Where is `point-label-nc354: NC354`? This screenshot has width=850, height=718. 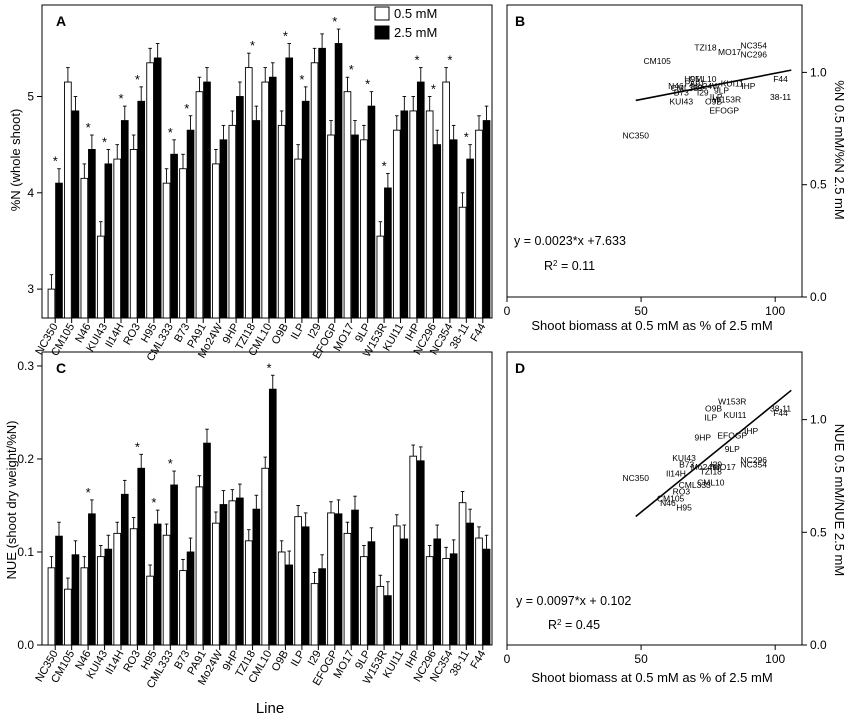
point-label-nc354: NC354 is located at coordinates (753, 465).